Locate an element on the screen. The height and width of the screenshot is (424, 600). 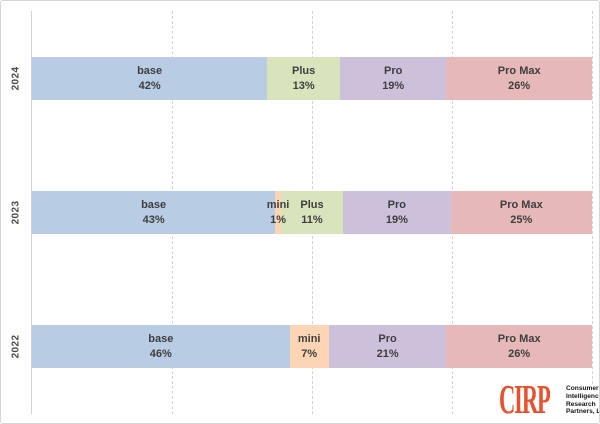
year-label-text: 2022 is located at coordinates (16, 346).